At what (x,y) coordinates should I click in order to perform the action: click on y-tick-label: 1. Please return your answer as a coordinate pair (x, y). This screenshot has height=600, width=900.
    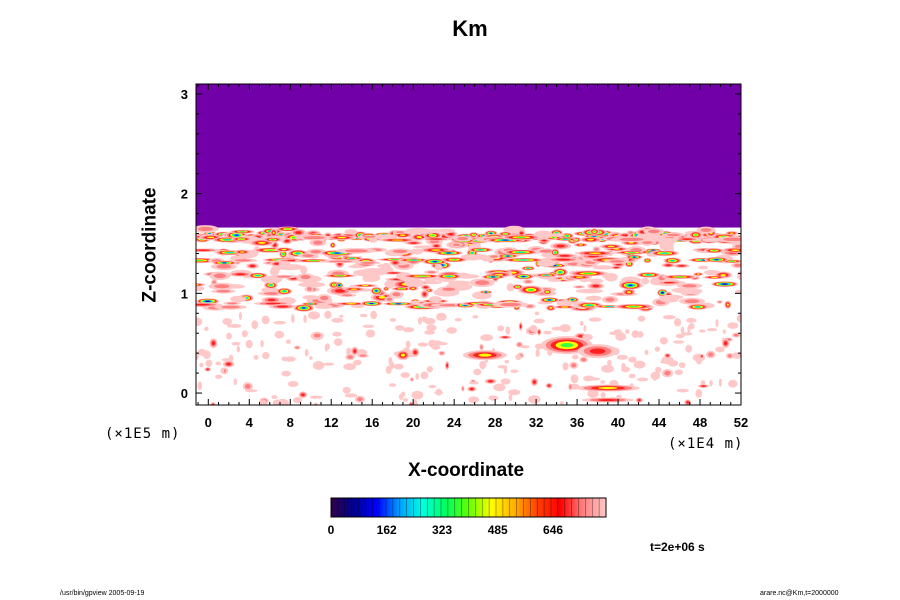
    Looking at the image, I should click on (184, 293).